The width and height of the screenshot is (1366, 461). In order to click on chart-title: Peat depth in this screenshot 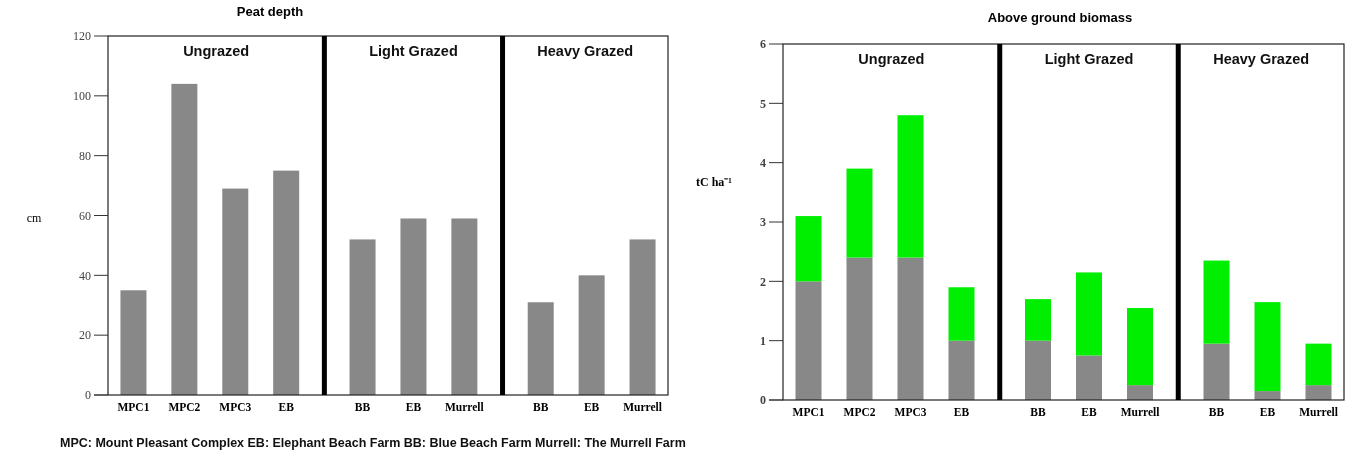, I will do `click(270, 11)`.